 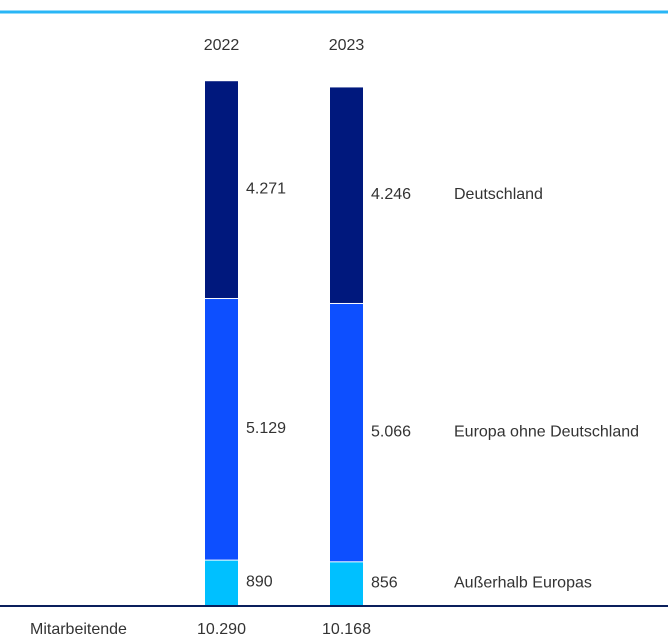 What do you see at coordinates (222, 45) in the screenshot?
I see `category-label: 2022` at bounding box center [222, 45].